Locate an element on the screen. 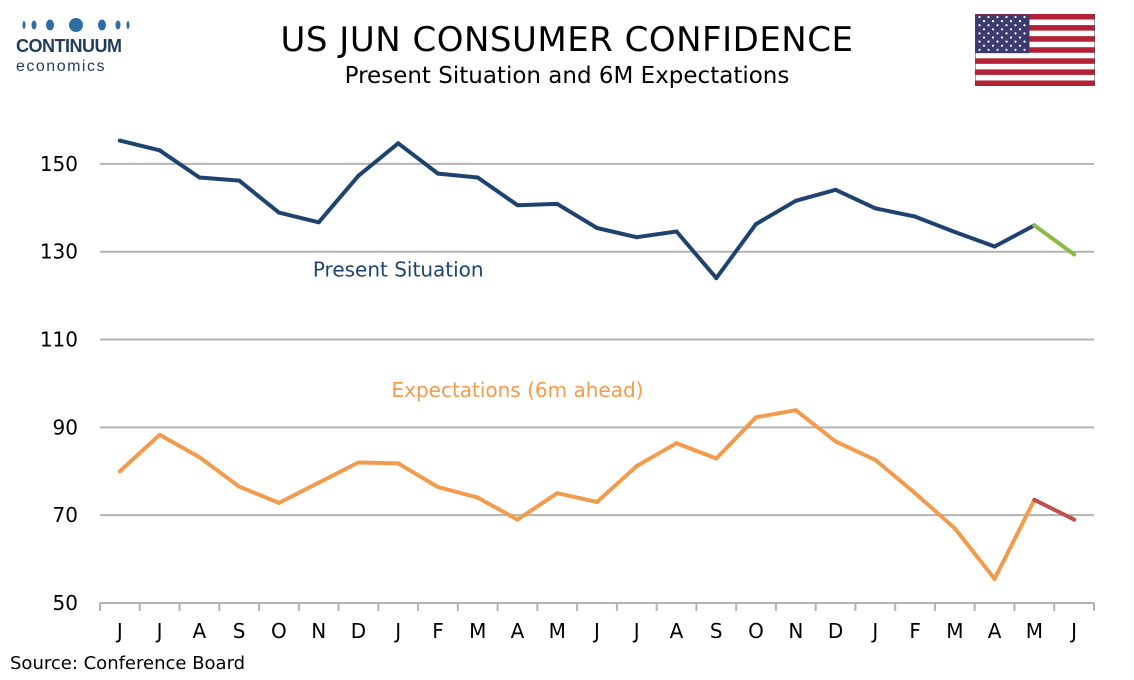 The image size is (1134, 680). y-tick-label: 110 is located at coordinates (59, 340).